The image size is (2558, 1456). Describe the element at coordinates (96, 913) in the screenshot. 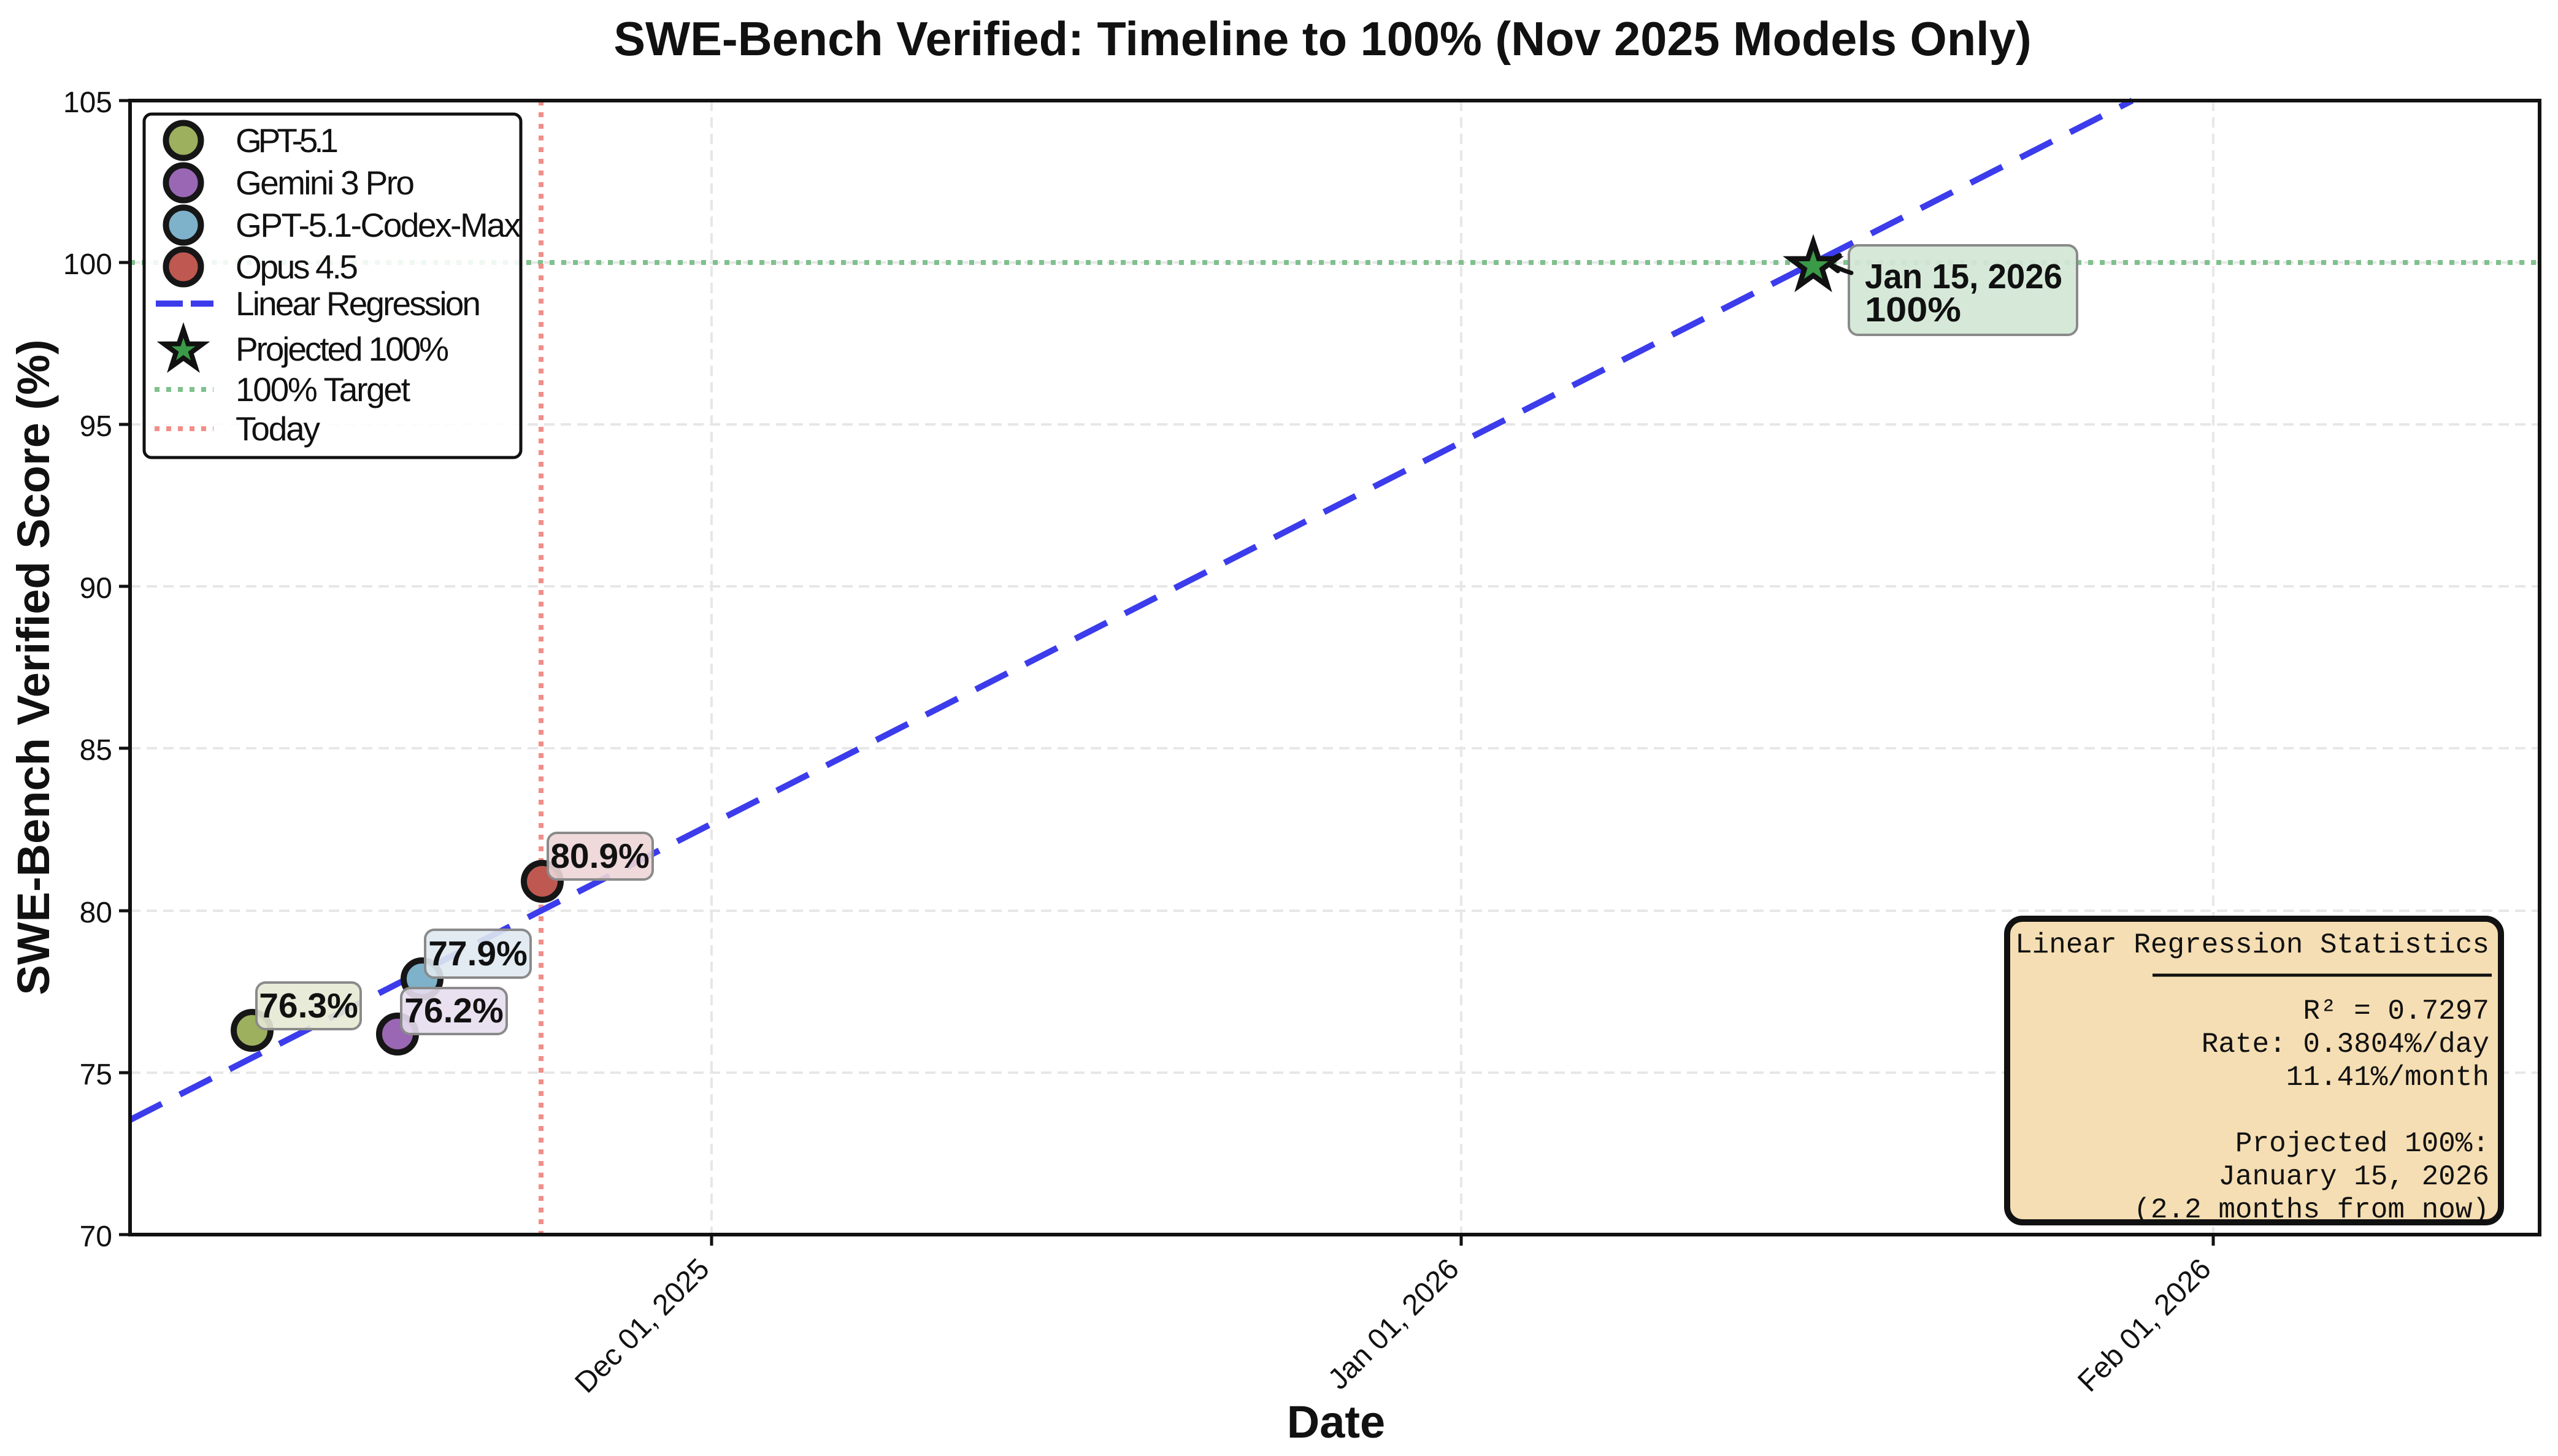

I see `svg-text: 80` at that location.